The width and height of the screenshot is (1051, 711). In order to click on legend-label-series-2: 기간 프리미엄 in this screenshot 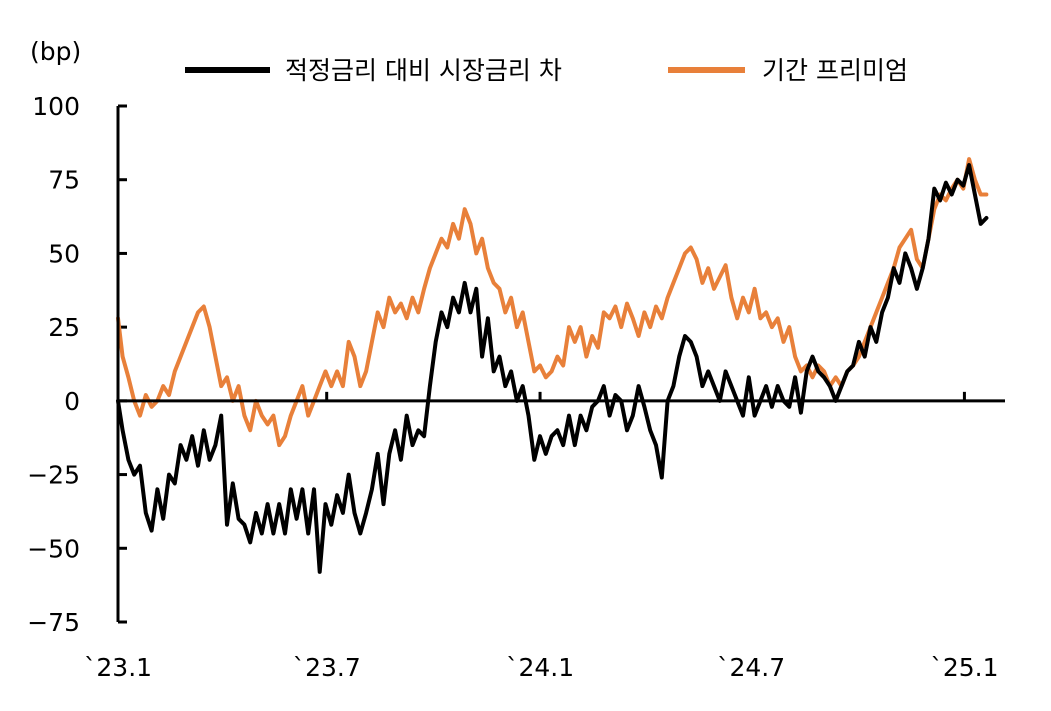, I will do `click(835, 70)`.